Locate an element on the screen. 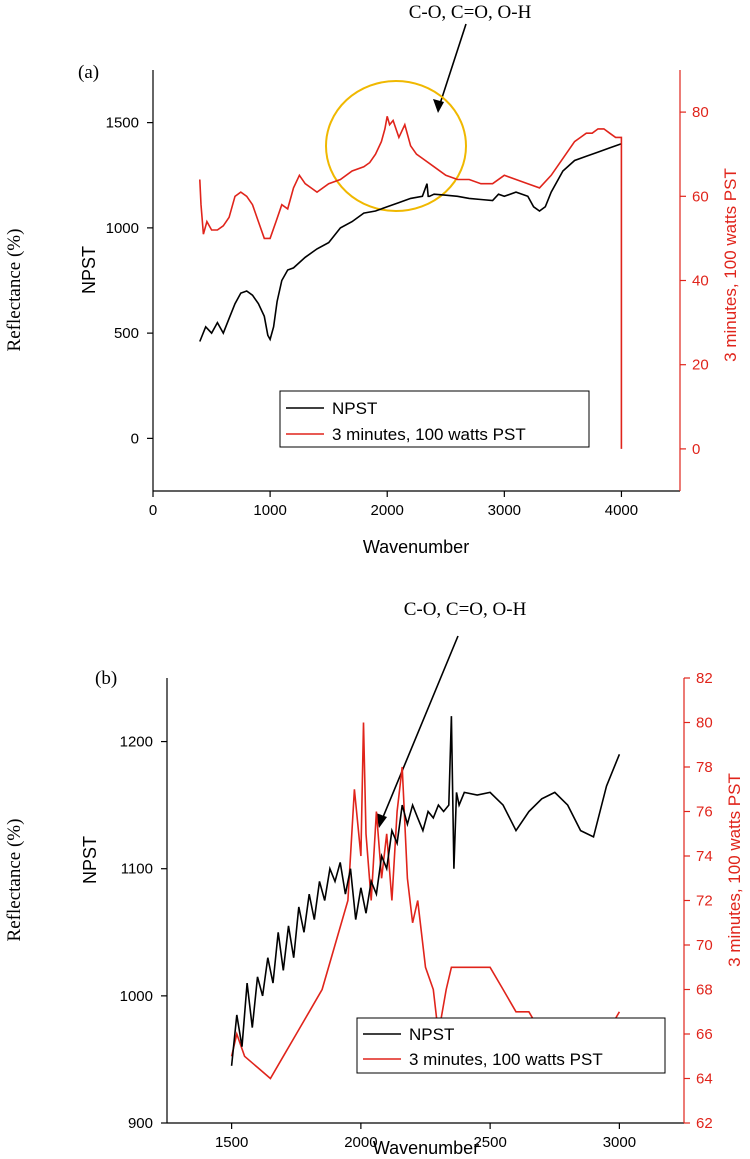 The width and height of the screenshot is (750, 1159). y2-tick-label: 20 is located at coordinates (700, 365).